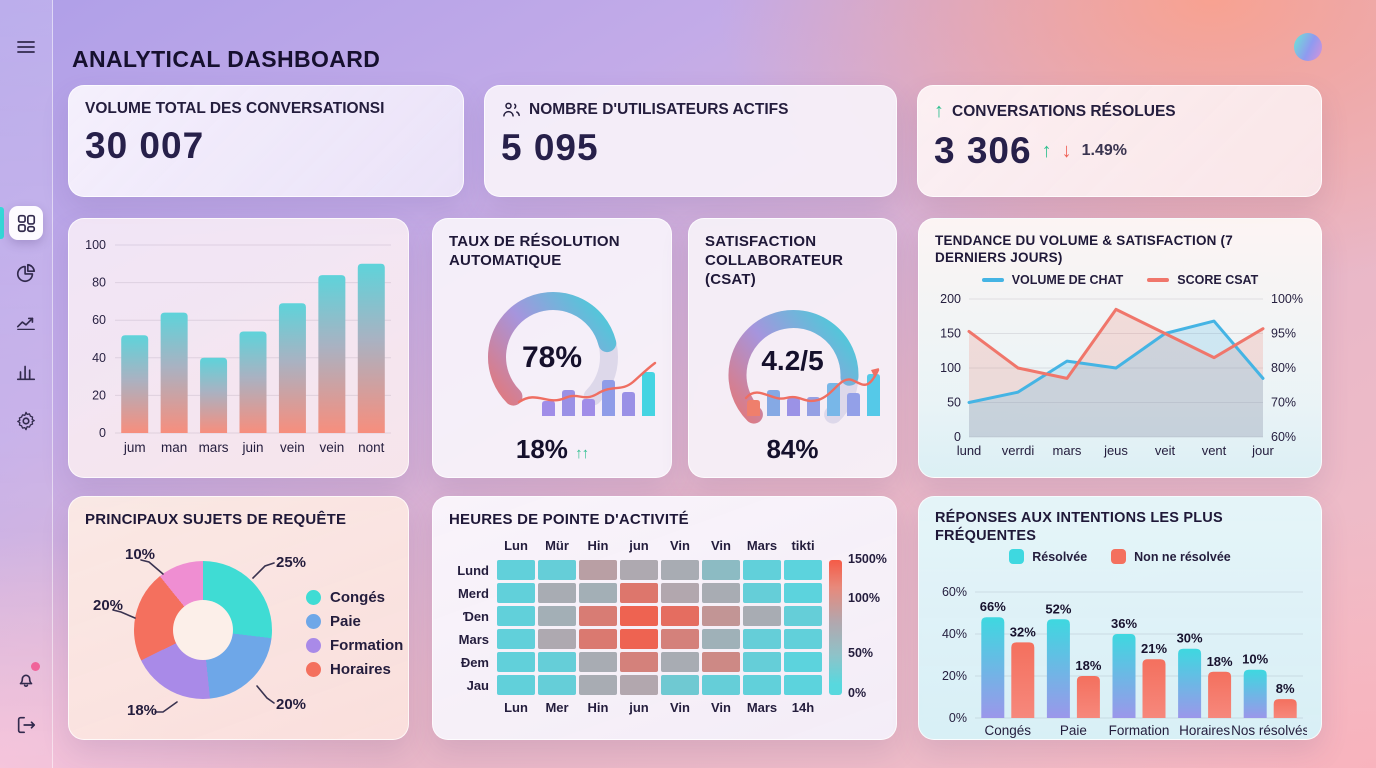  Describe the element at coordinates (1308, 47) in the screenshot. I see `avatar` at that location.